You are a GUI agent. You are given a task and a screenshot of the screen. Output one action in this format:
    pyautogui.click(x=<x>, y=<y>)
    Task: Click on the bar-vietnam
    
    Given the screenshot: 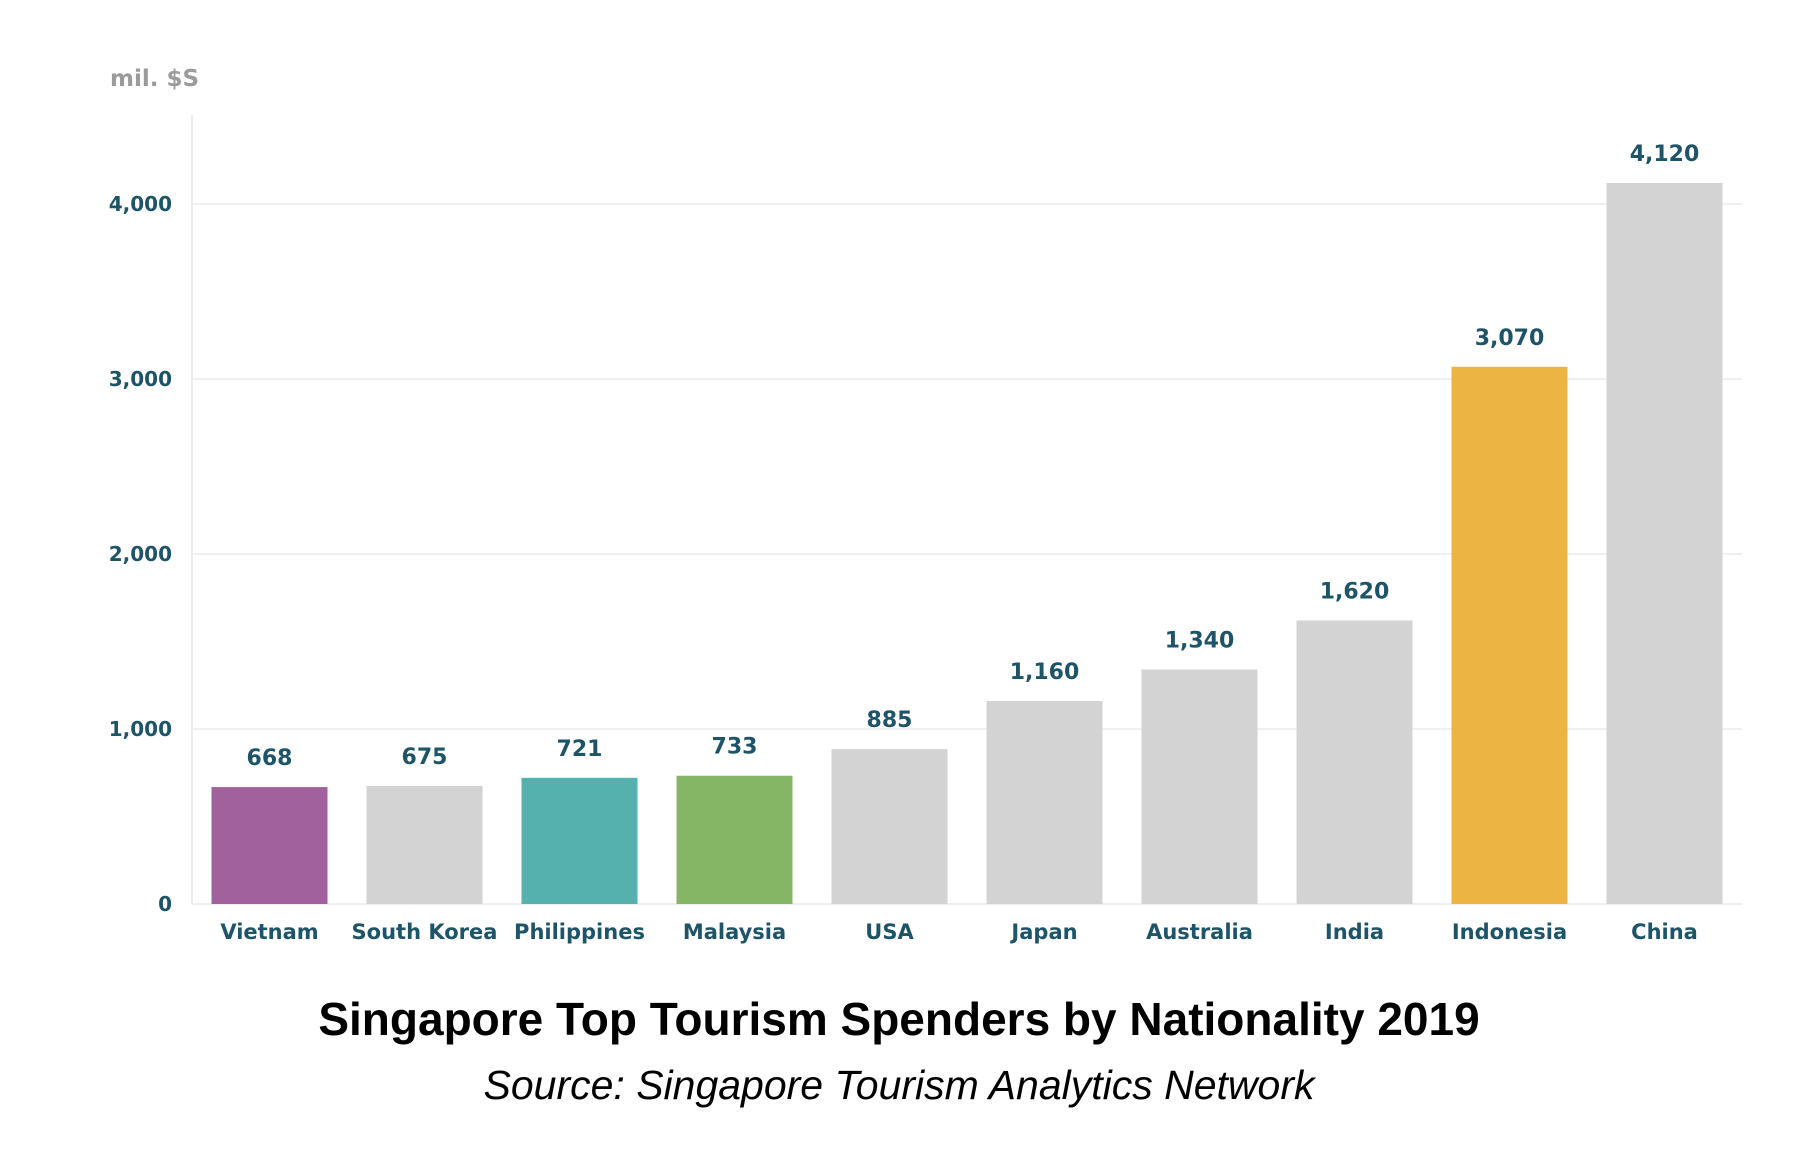 What is the action you would take?
    pyautogui.click(x=269, y=845)
    